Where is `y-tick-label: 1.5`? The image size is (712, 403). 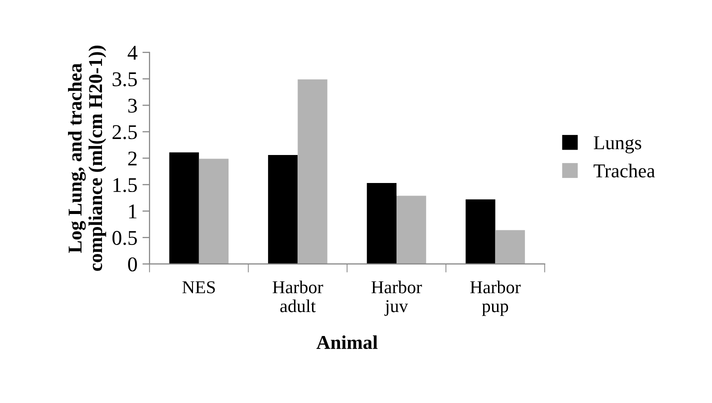
y-tick-label: 1.5 is located at coordinates (125, 185).